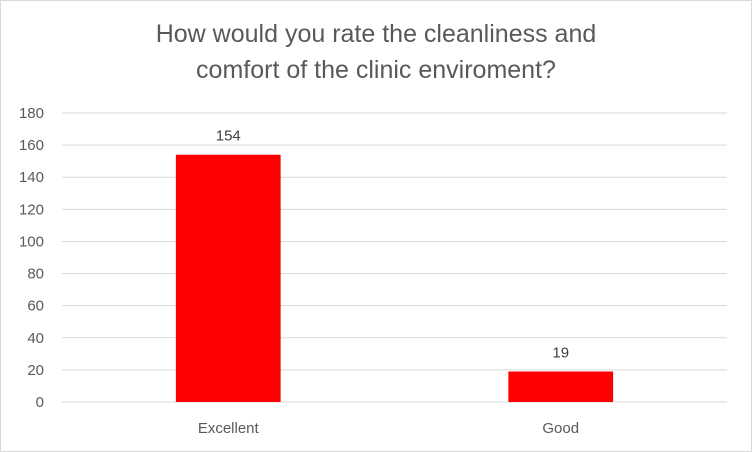 The height and width of the screenshot is (452, 752). I want to click on y-tick-label: 60, so click(35, 306).